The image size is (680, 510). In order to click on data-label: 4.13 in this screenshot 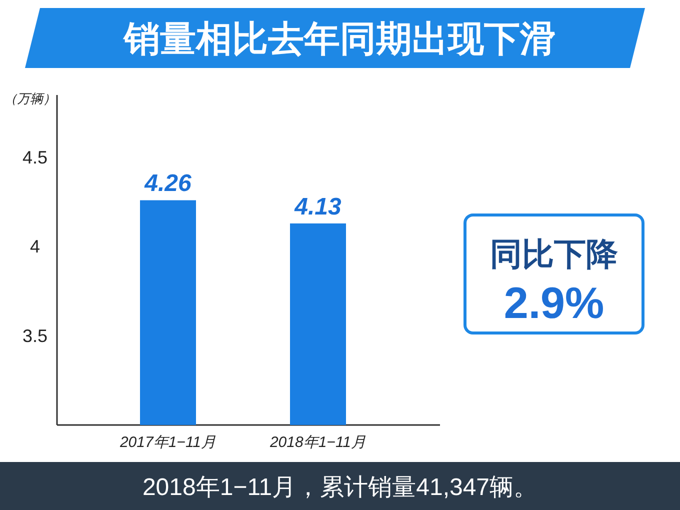, I will do `click(318, 206)`.